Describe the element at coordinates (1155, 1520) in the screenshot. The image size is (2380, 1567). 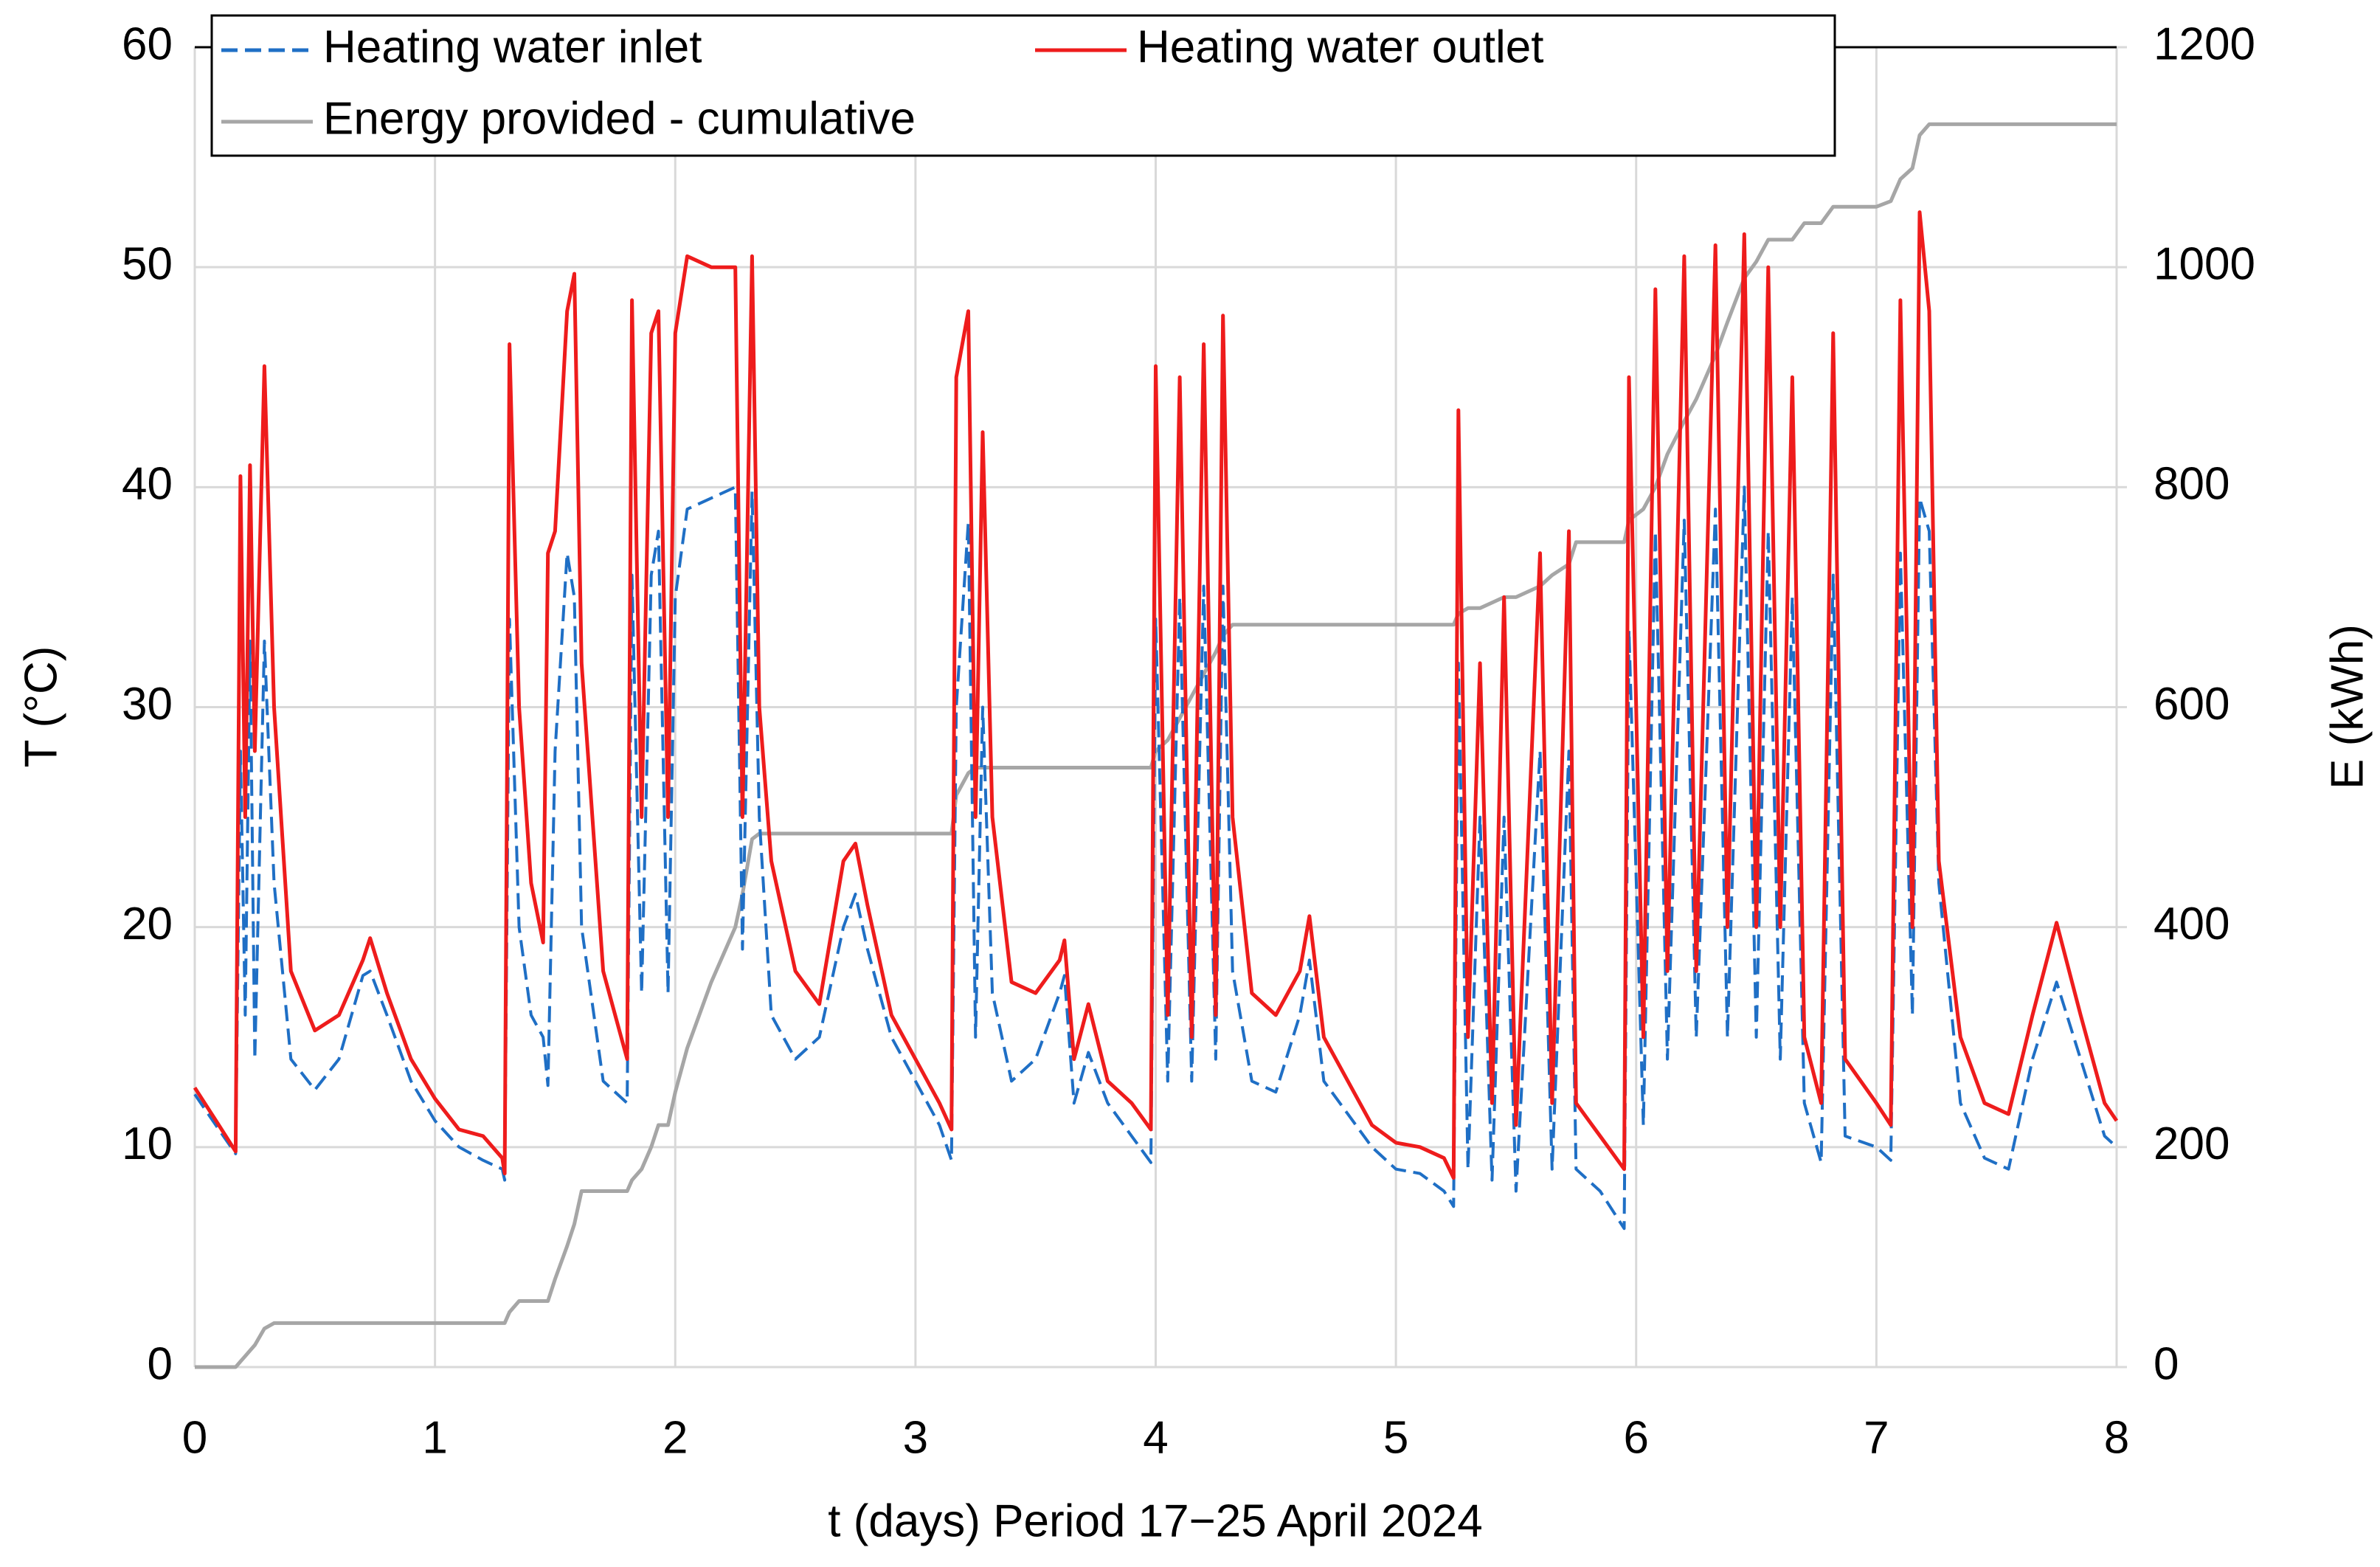
I see `x-axis-title: t (days) Period 17−25 April 2024` at that location.